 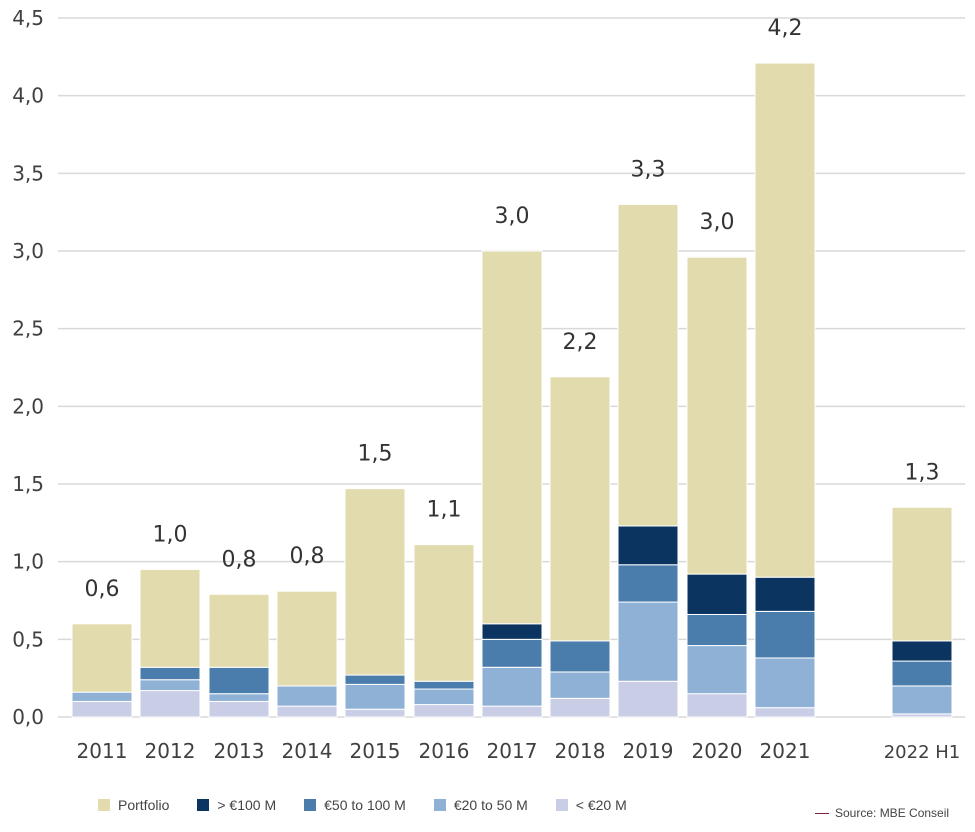 I want to click on total-label: 2,2, so click(x=580, y=342).